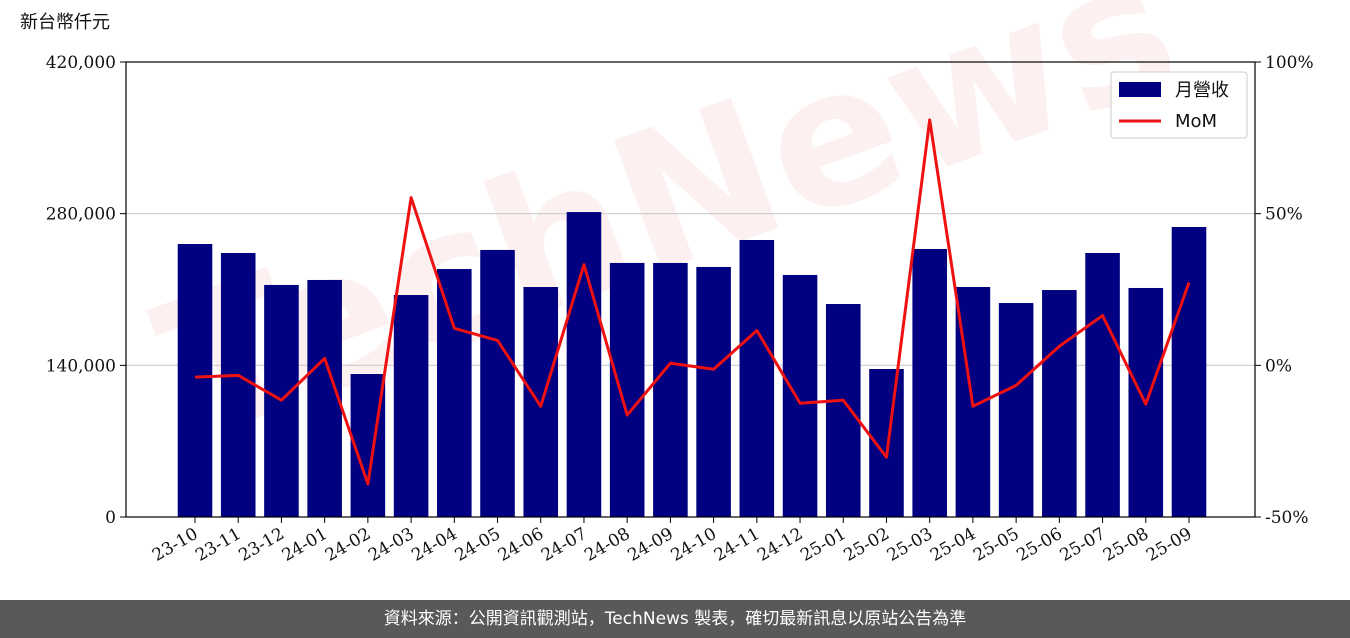 Image resolution: width=1350 pixels, height=638 pixels. What do you see at coordinates (1289, 63) in the screenshot?
I see `y2-tick-label: 100%` at bounding box center [1289, 63].